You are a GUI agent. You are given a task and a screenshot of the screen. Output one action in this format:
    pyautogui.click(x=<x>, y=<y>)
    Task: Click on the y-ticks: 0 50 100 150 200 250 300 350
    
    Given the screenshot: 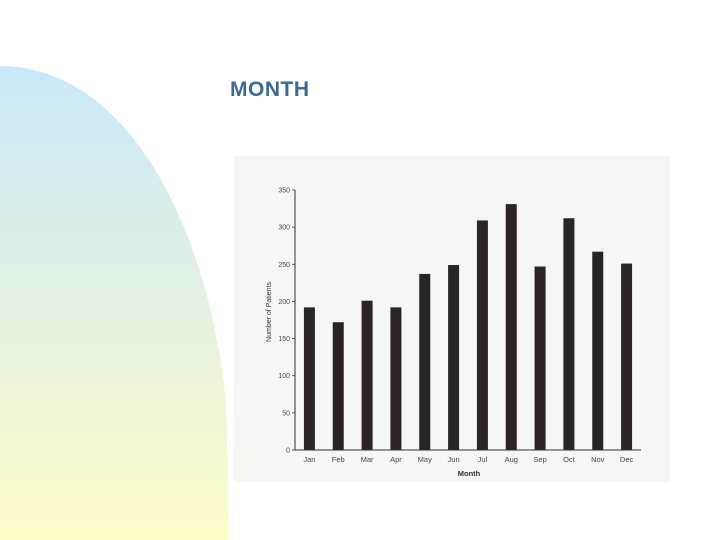 What is the action you would take?
    pyautogui.click(x=286, y=321)
    